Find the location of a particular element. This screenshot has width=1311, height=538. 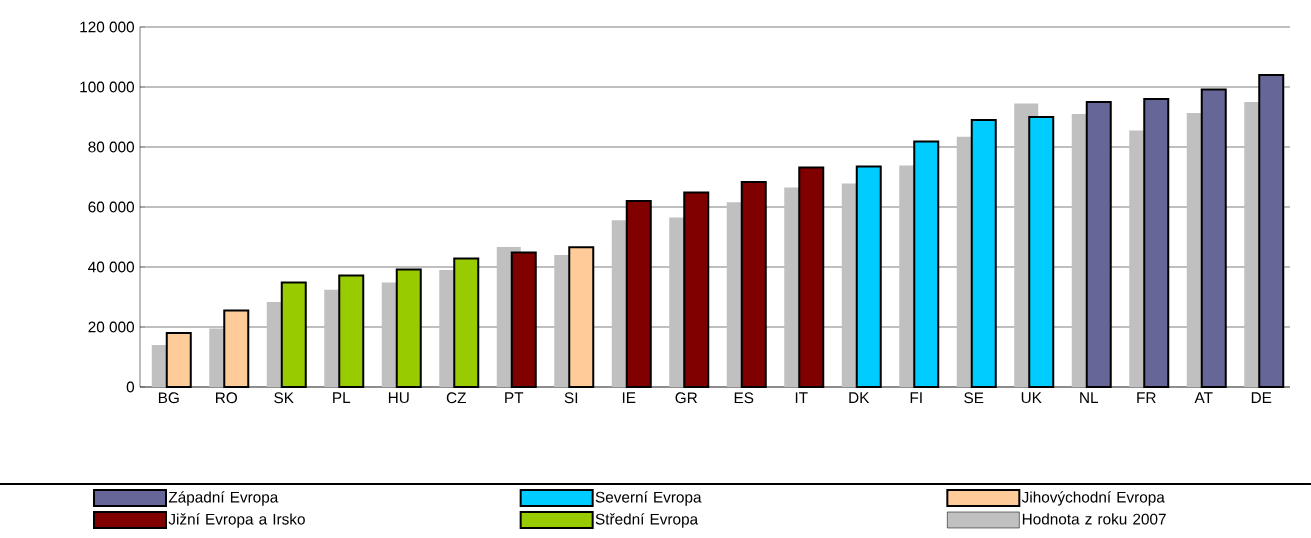

x-tick-label: DE is located at coordinates (1261, 397).